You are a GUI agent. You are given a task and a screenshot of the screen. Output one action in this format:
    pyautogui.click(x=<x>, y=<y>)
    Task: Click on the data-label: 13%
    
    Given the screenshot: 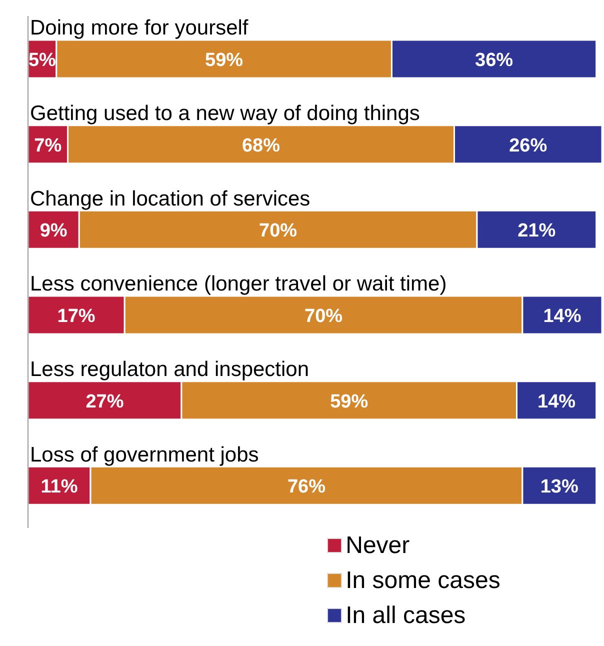 What is the action you would take?
    pyautogui.click(x=559, y=487)
    